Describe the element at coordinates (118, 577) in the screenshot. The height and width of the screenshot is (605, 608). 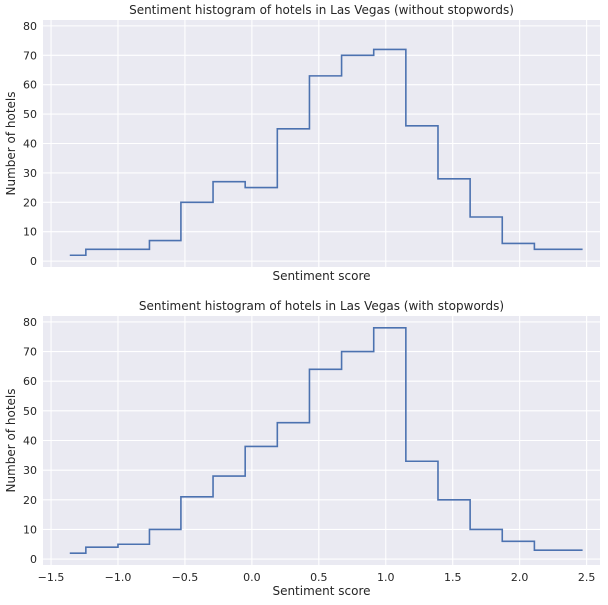
I see `bottom-x-tick-label: −1.0` at that location.